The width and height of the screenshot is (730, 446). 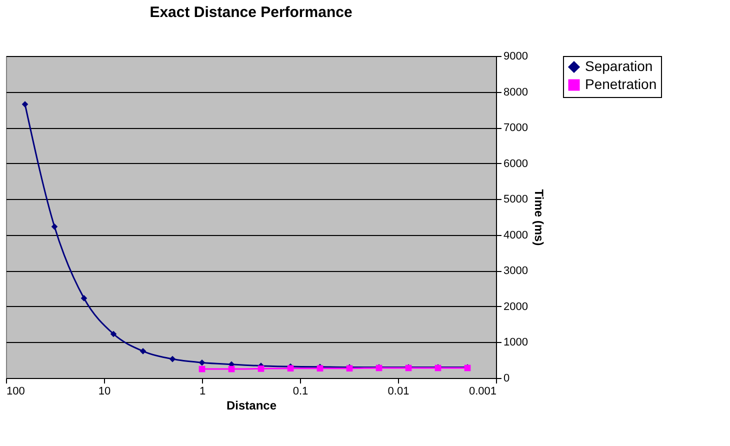 What do you see at coordinates (300, 392) in the screenshot?
I see `x-tick-label: 0.1` at bounding box center [300, 392].